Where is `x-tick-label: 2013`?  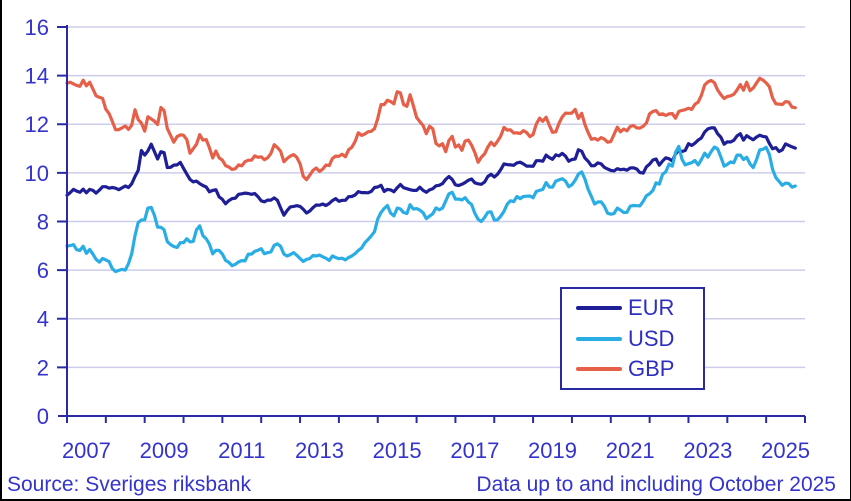
x-tick-label: 2013 is located at coordinates (319, 450).